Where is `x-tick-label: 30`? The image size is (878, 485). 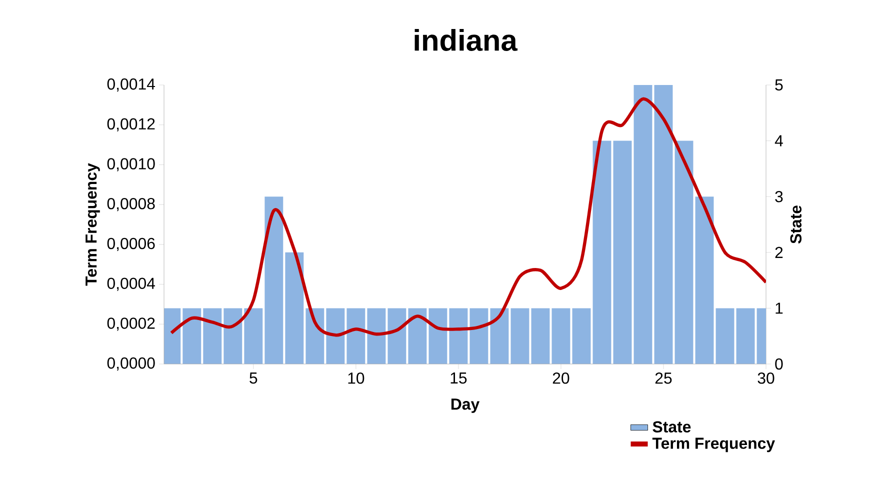 x-tick-label: 30 is located at coordinates (766, 378).